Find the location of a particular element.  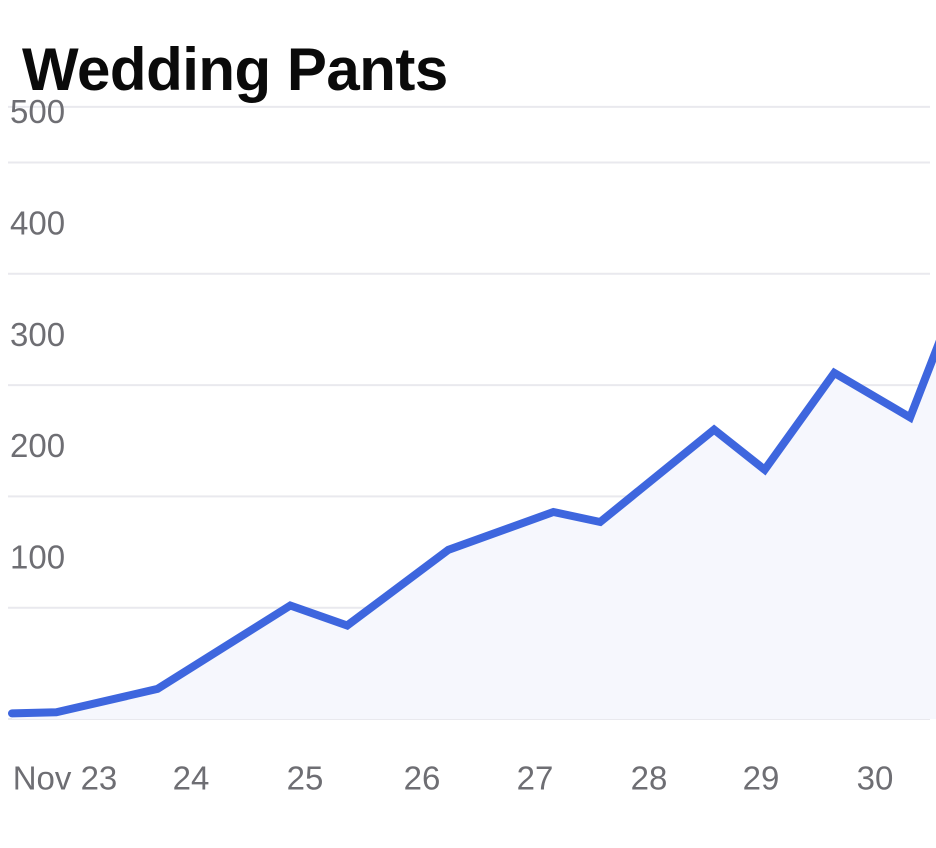

x-tick-label: Nov 23 is located at coordinates (65, 778).